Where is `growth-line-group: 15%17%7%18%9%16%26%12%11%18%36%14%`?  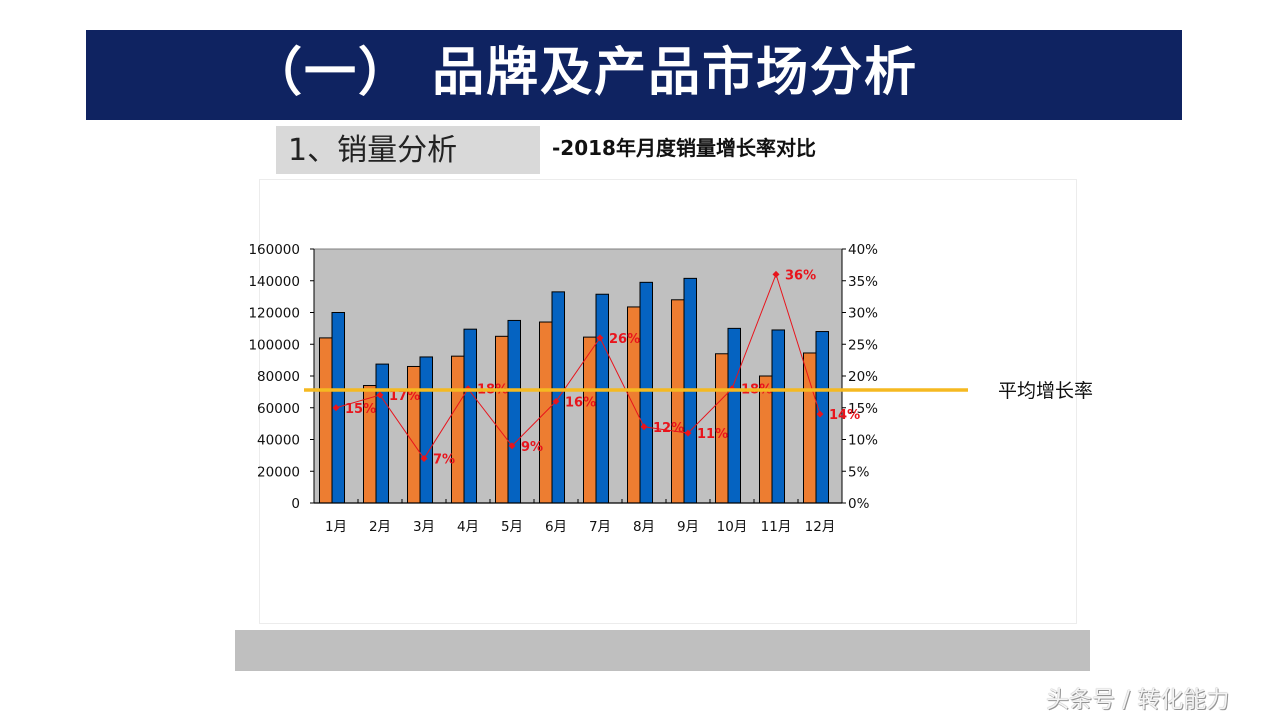 growth-line-group: 15%17%7%18%9%16%26%12%11%18%36%14% is located at coordinates (596, 368).